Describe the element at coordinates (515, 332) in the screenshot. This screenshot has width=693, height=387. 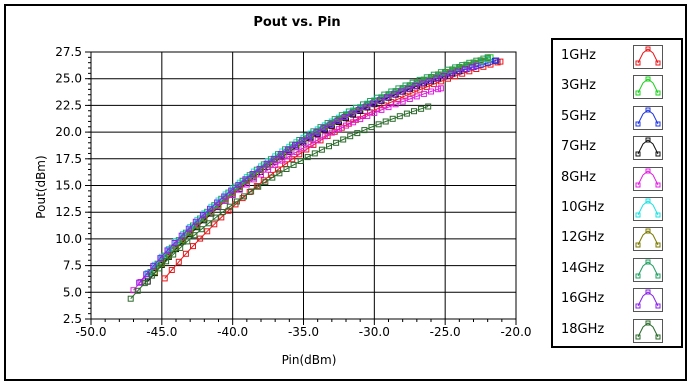
I see `x-tick-label: -20.0` at that location.